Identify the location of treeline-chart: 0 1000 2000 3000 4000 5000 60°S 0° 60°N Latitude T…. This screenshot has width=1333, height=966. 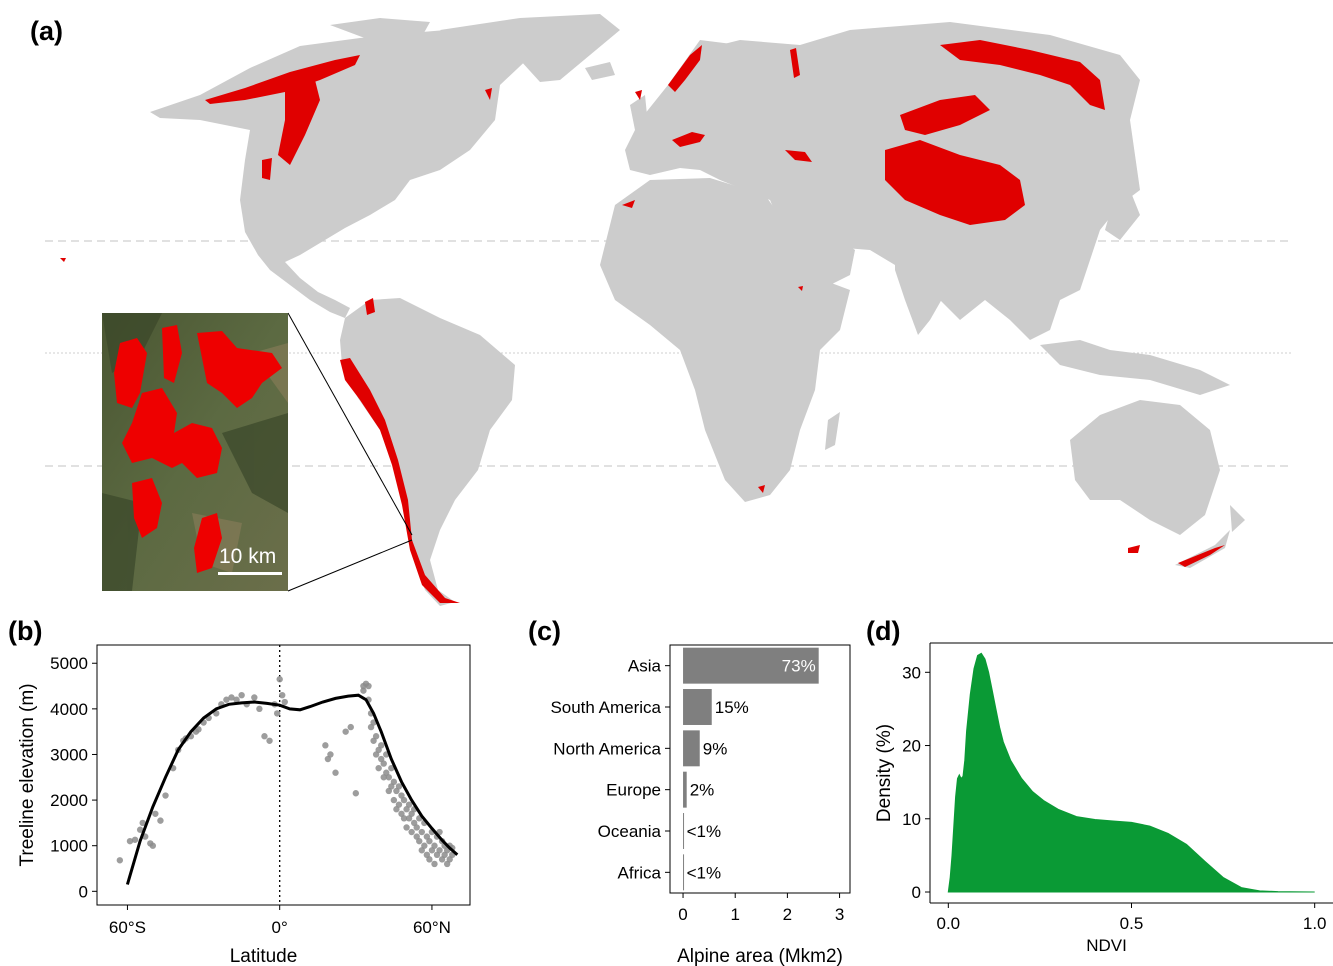
(244, 805).